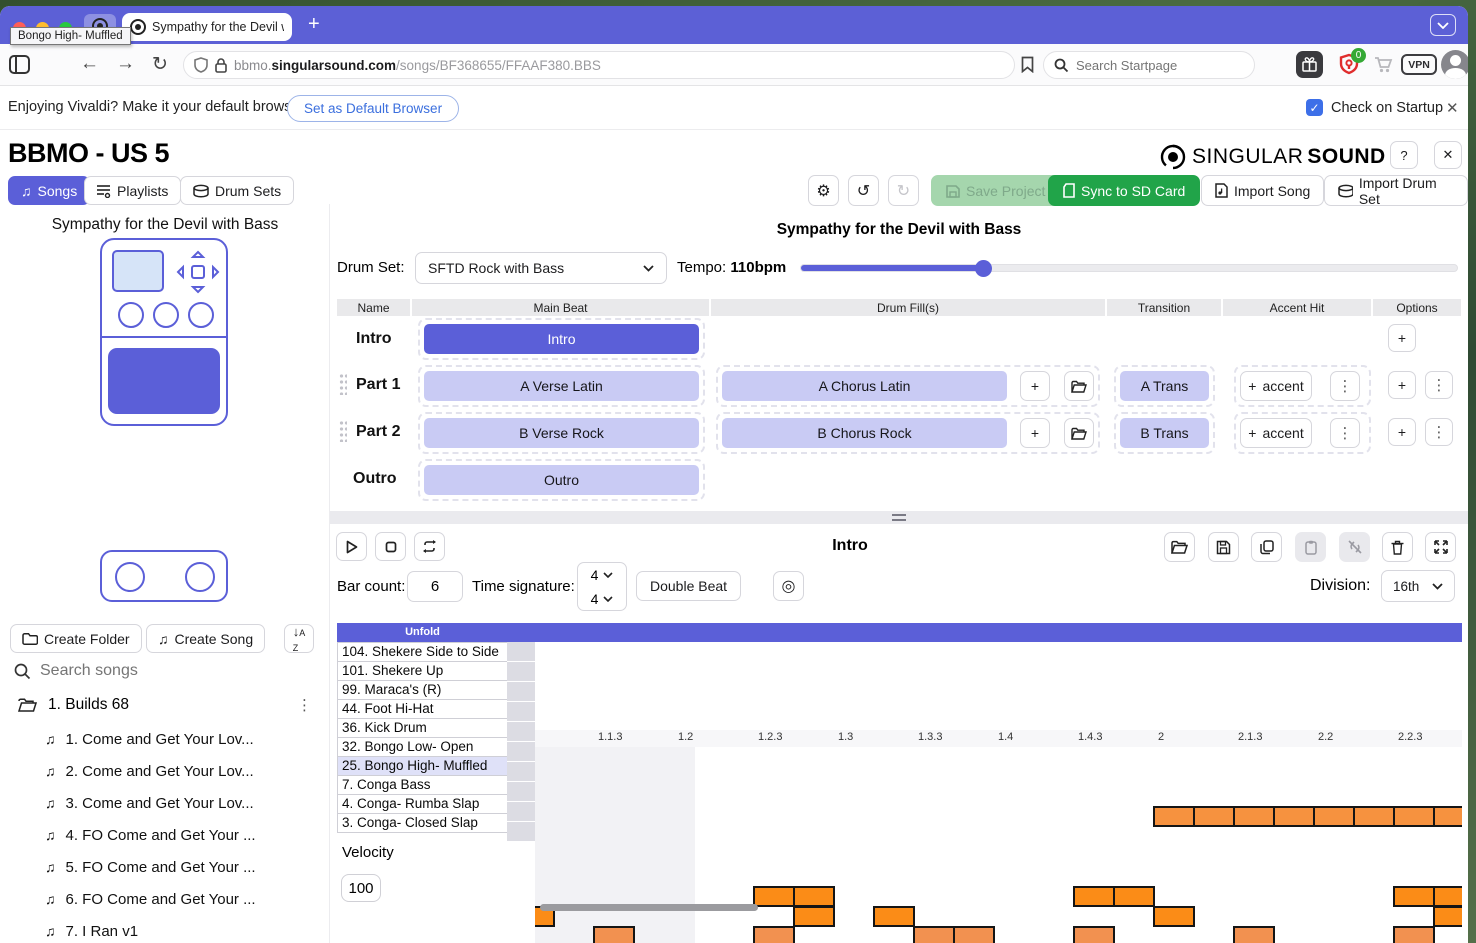 The height and width of the screenshot is (943, 1476). What do you see at coordinates (165, 929) in the screenshot?
I see `song-list-item: ♫ 7. I Ran v1` at bounding box center [165, 929].